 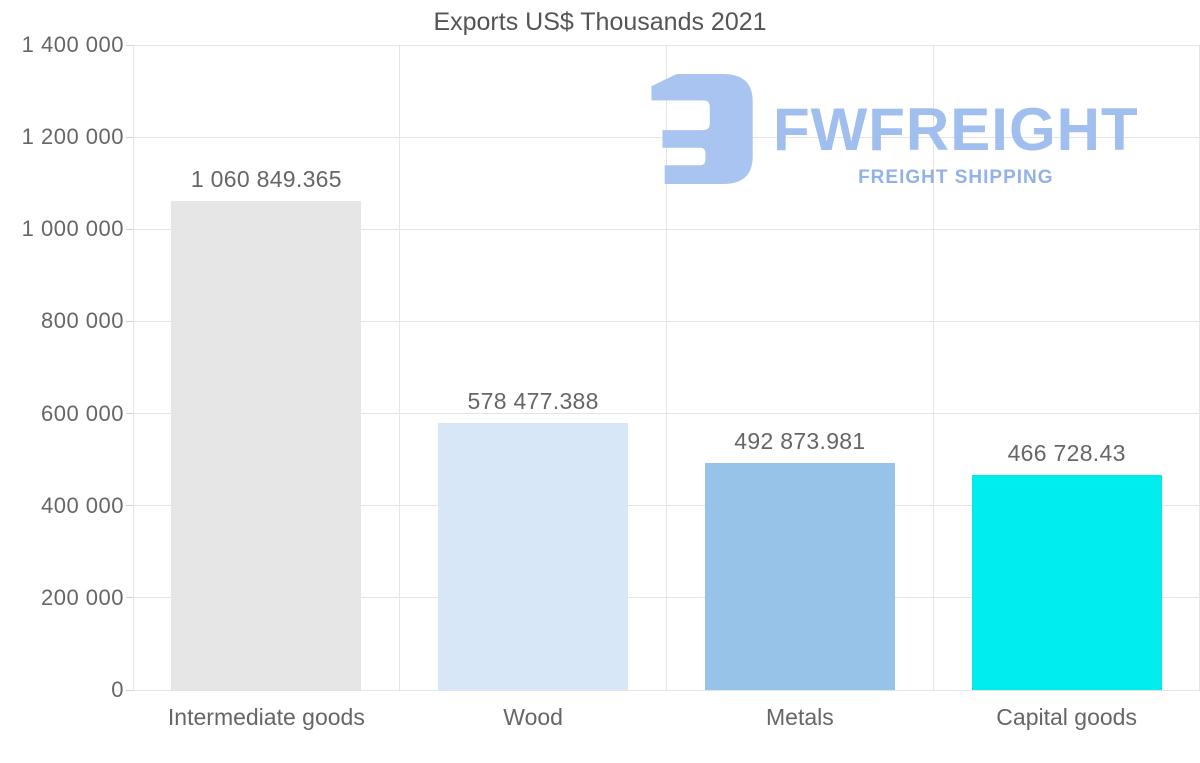 What do you see at coordinates (117, 689) in the screenshot?
I see `y-axis-tick-label: 0` at bounding box center [117, 689].